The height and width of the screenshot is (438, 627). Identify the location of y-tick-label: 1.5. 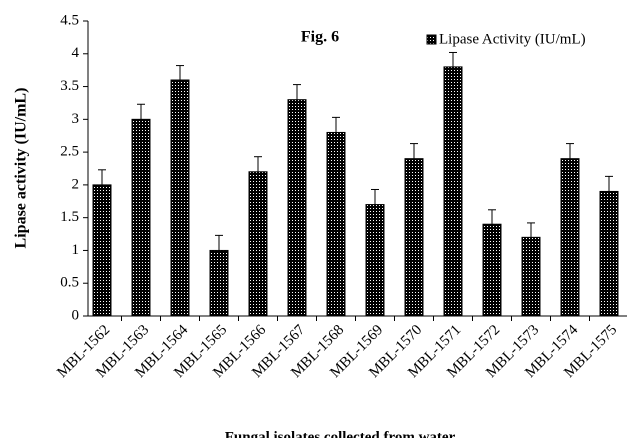
(69, 217).